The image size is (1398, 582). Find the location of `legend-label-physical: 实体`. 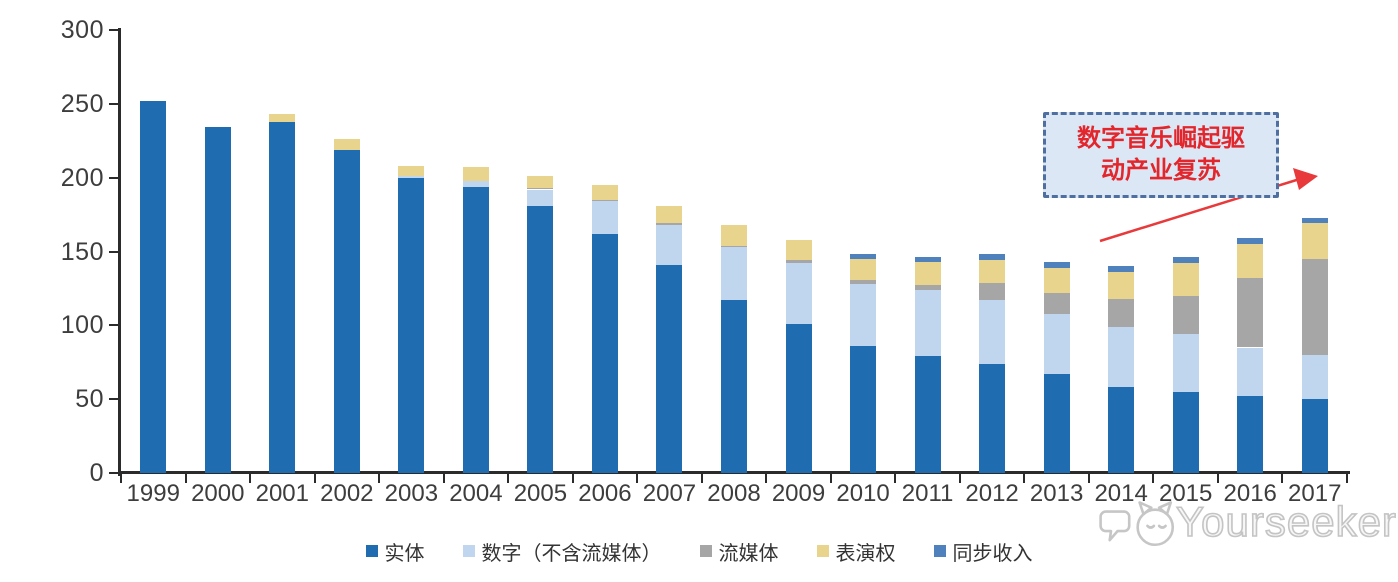

legend-label-physical: 实体 is located at coordinates (404, 553).